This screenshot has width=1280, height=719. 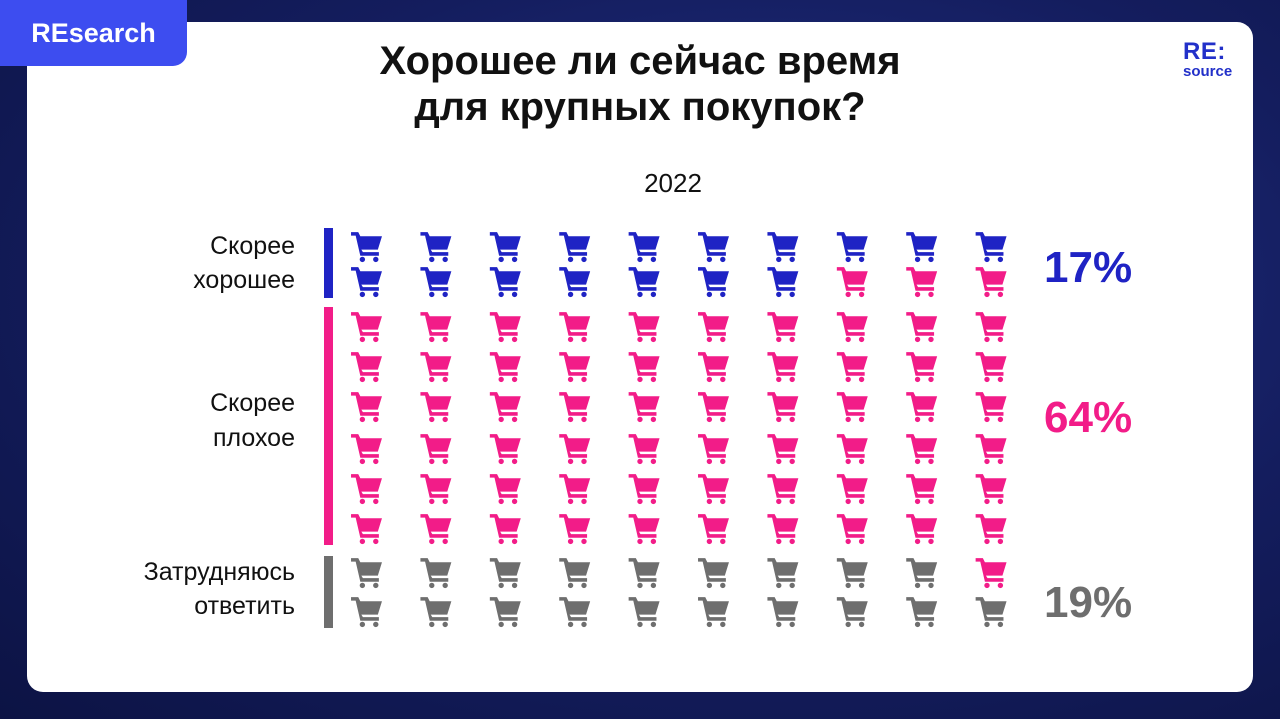 I want to click on cart-icon-r2-c8, so click(x=852, y=282).